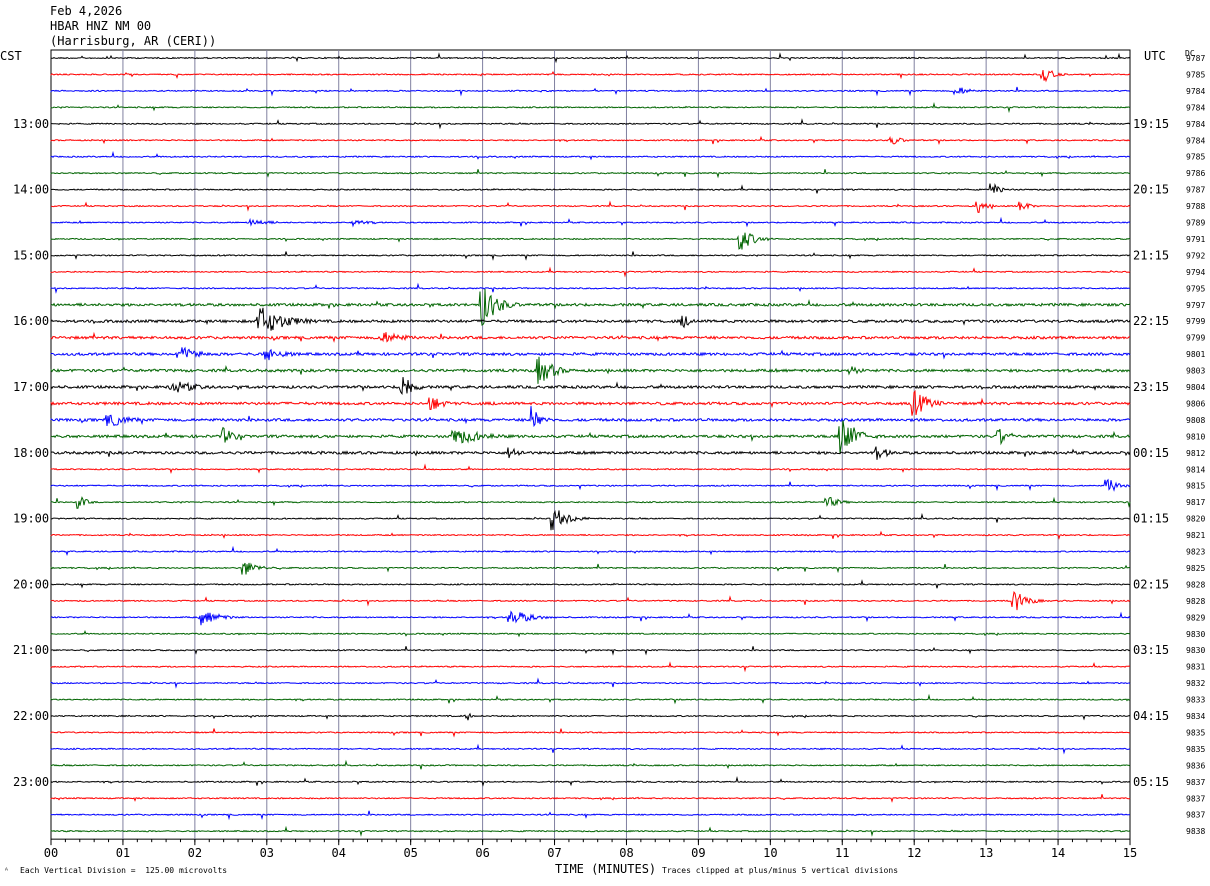 Image resolution: width=1210 pixels, height=886 pixels. Describe the element at coordinates (1151, 255) in the screenshot. I see `utc-time-label: 21:15` at that location.